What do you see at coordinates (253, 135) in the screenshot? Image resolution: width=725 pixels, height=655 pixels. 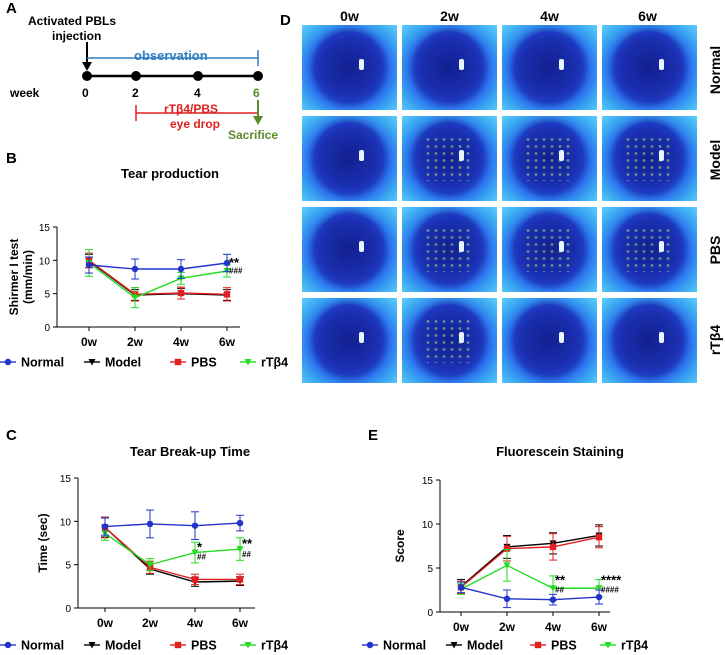 I see `sacrifice-label: Sacrifice` at bounding box center [253, 135].